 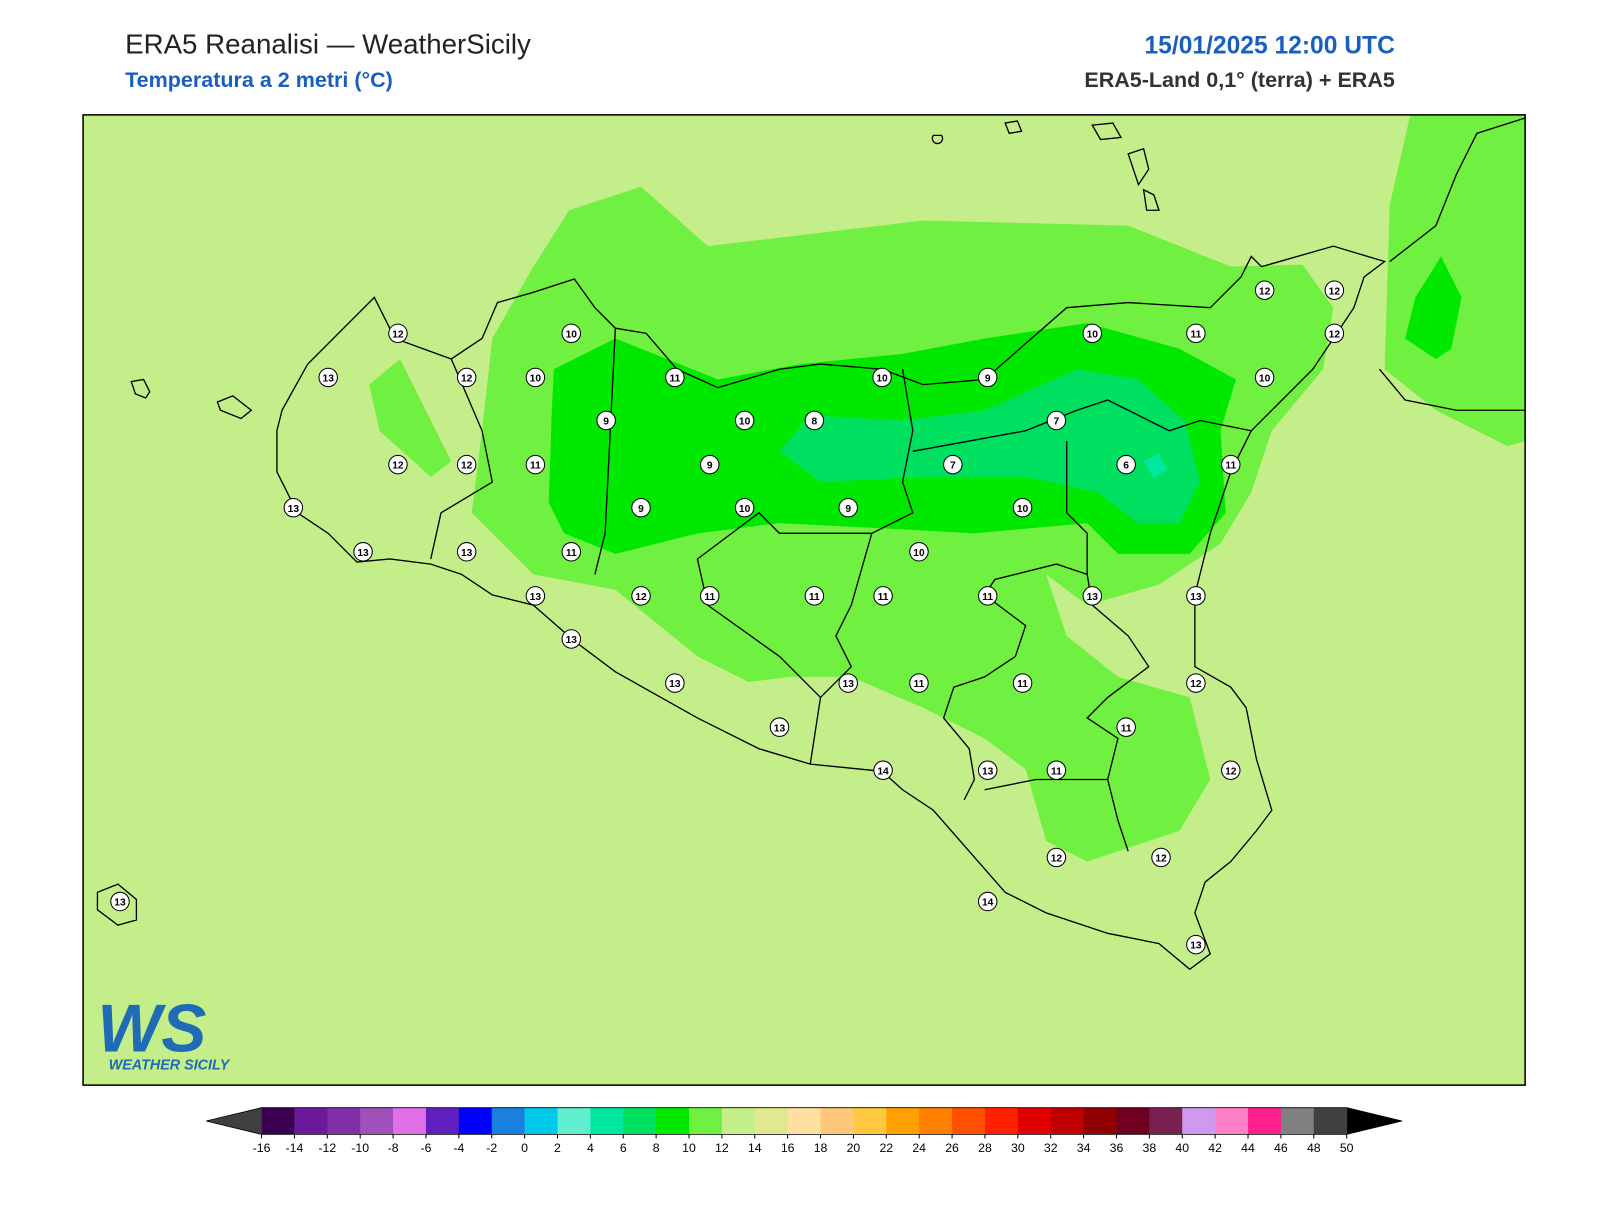 What do you see at coordinates (259, 80) in the screenshot?
I see `subtitle: Temperatura a 2 metri (°C)` at bounding box center [259, 80].